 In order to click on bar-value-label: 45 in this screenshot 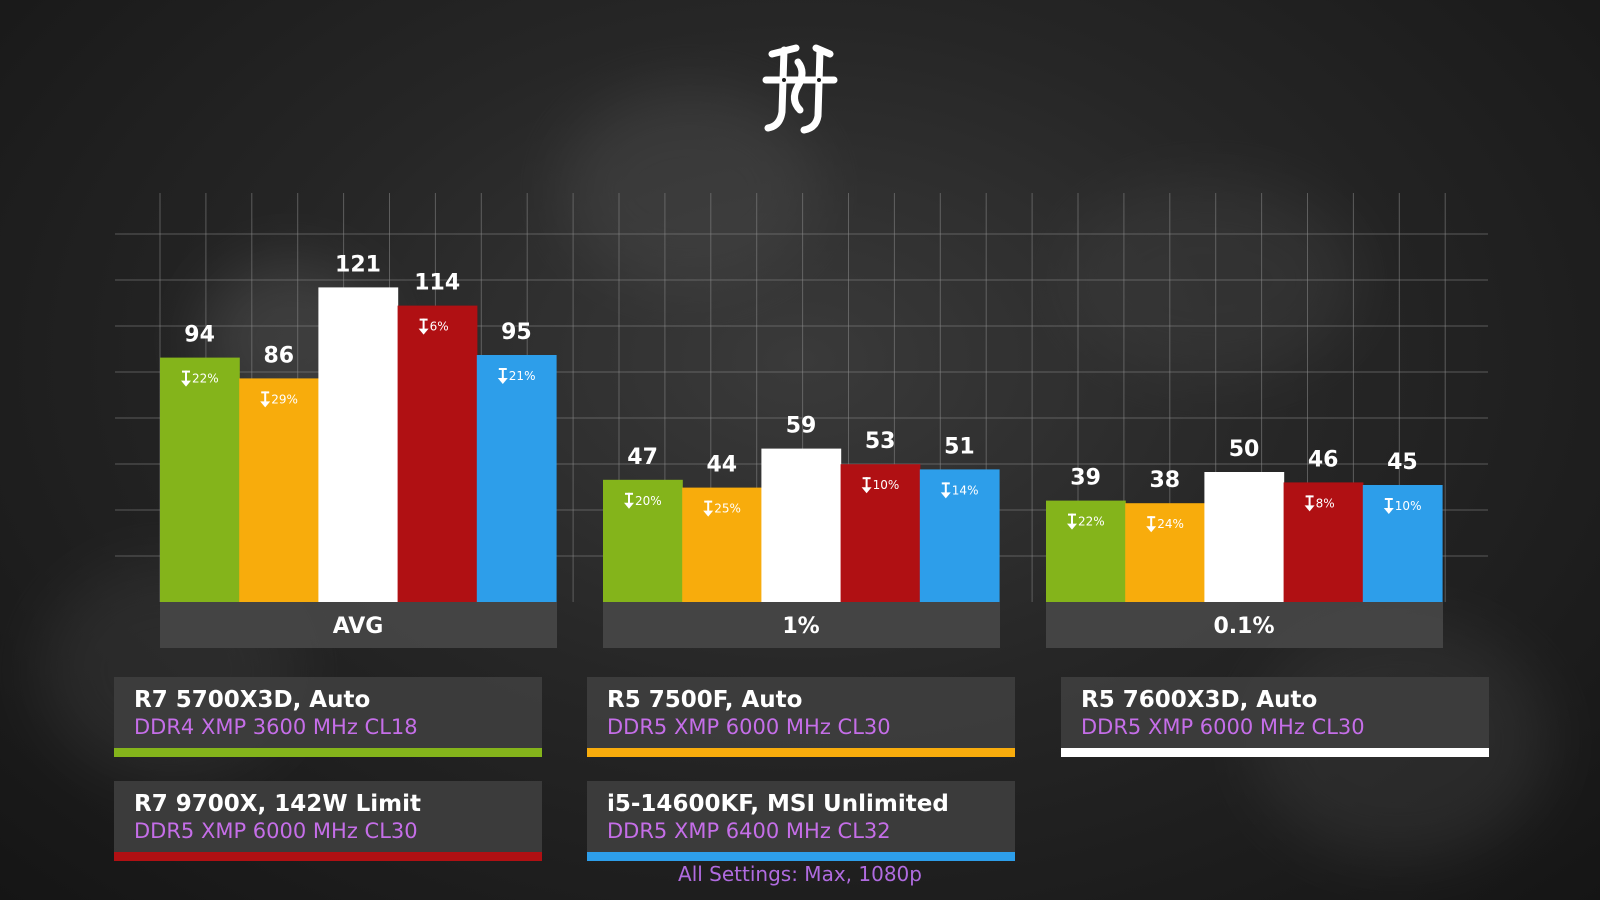, I will do `click(1402, 462)`.